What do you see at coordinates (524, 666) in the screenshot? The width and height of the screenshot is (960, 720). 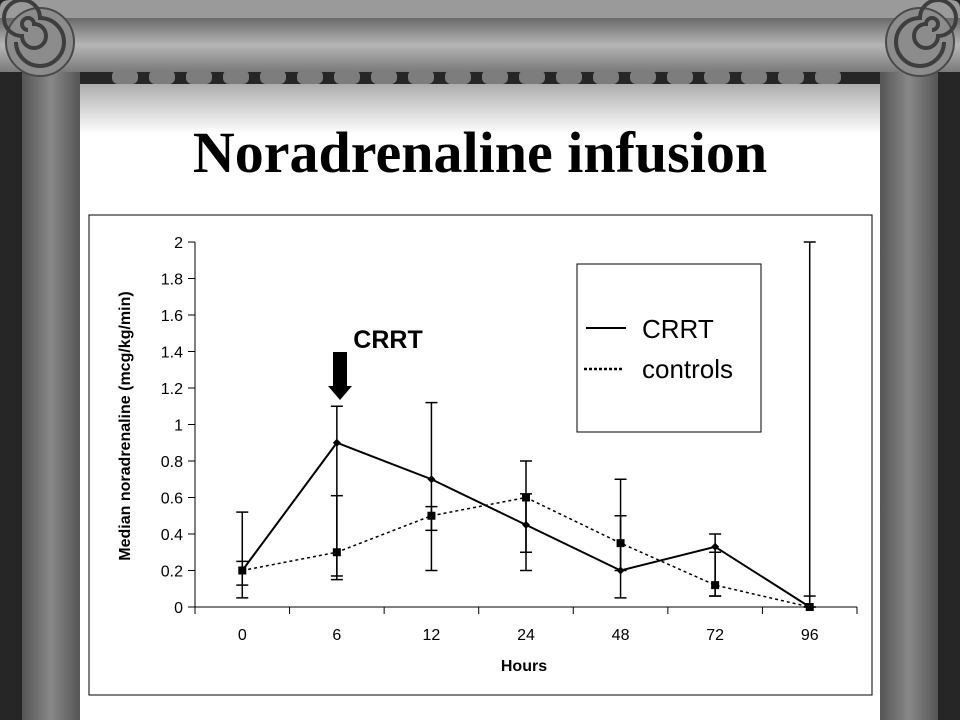 I see `x-axis-label: Hours` at bounding box center [524, 666].